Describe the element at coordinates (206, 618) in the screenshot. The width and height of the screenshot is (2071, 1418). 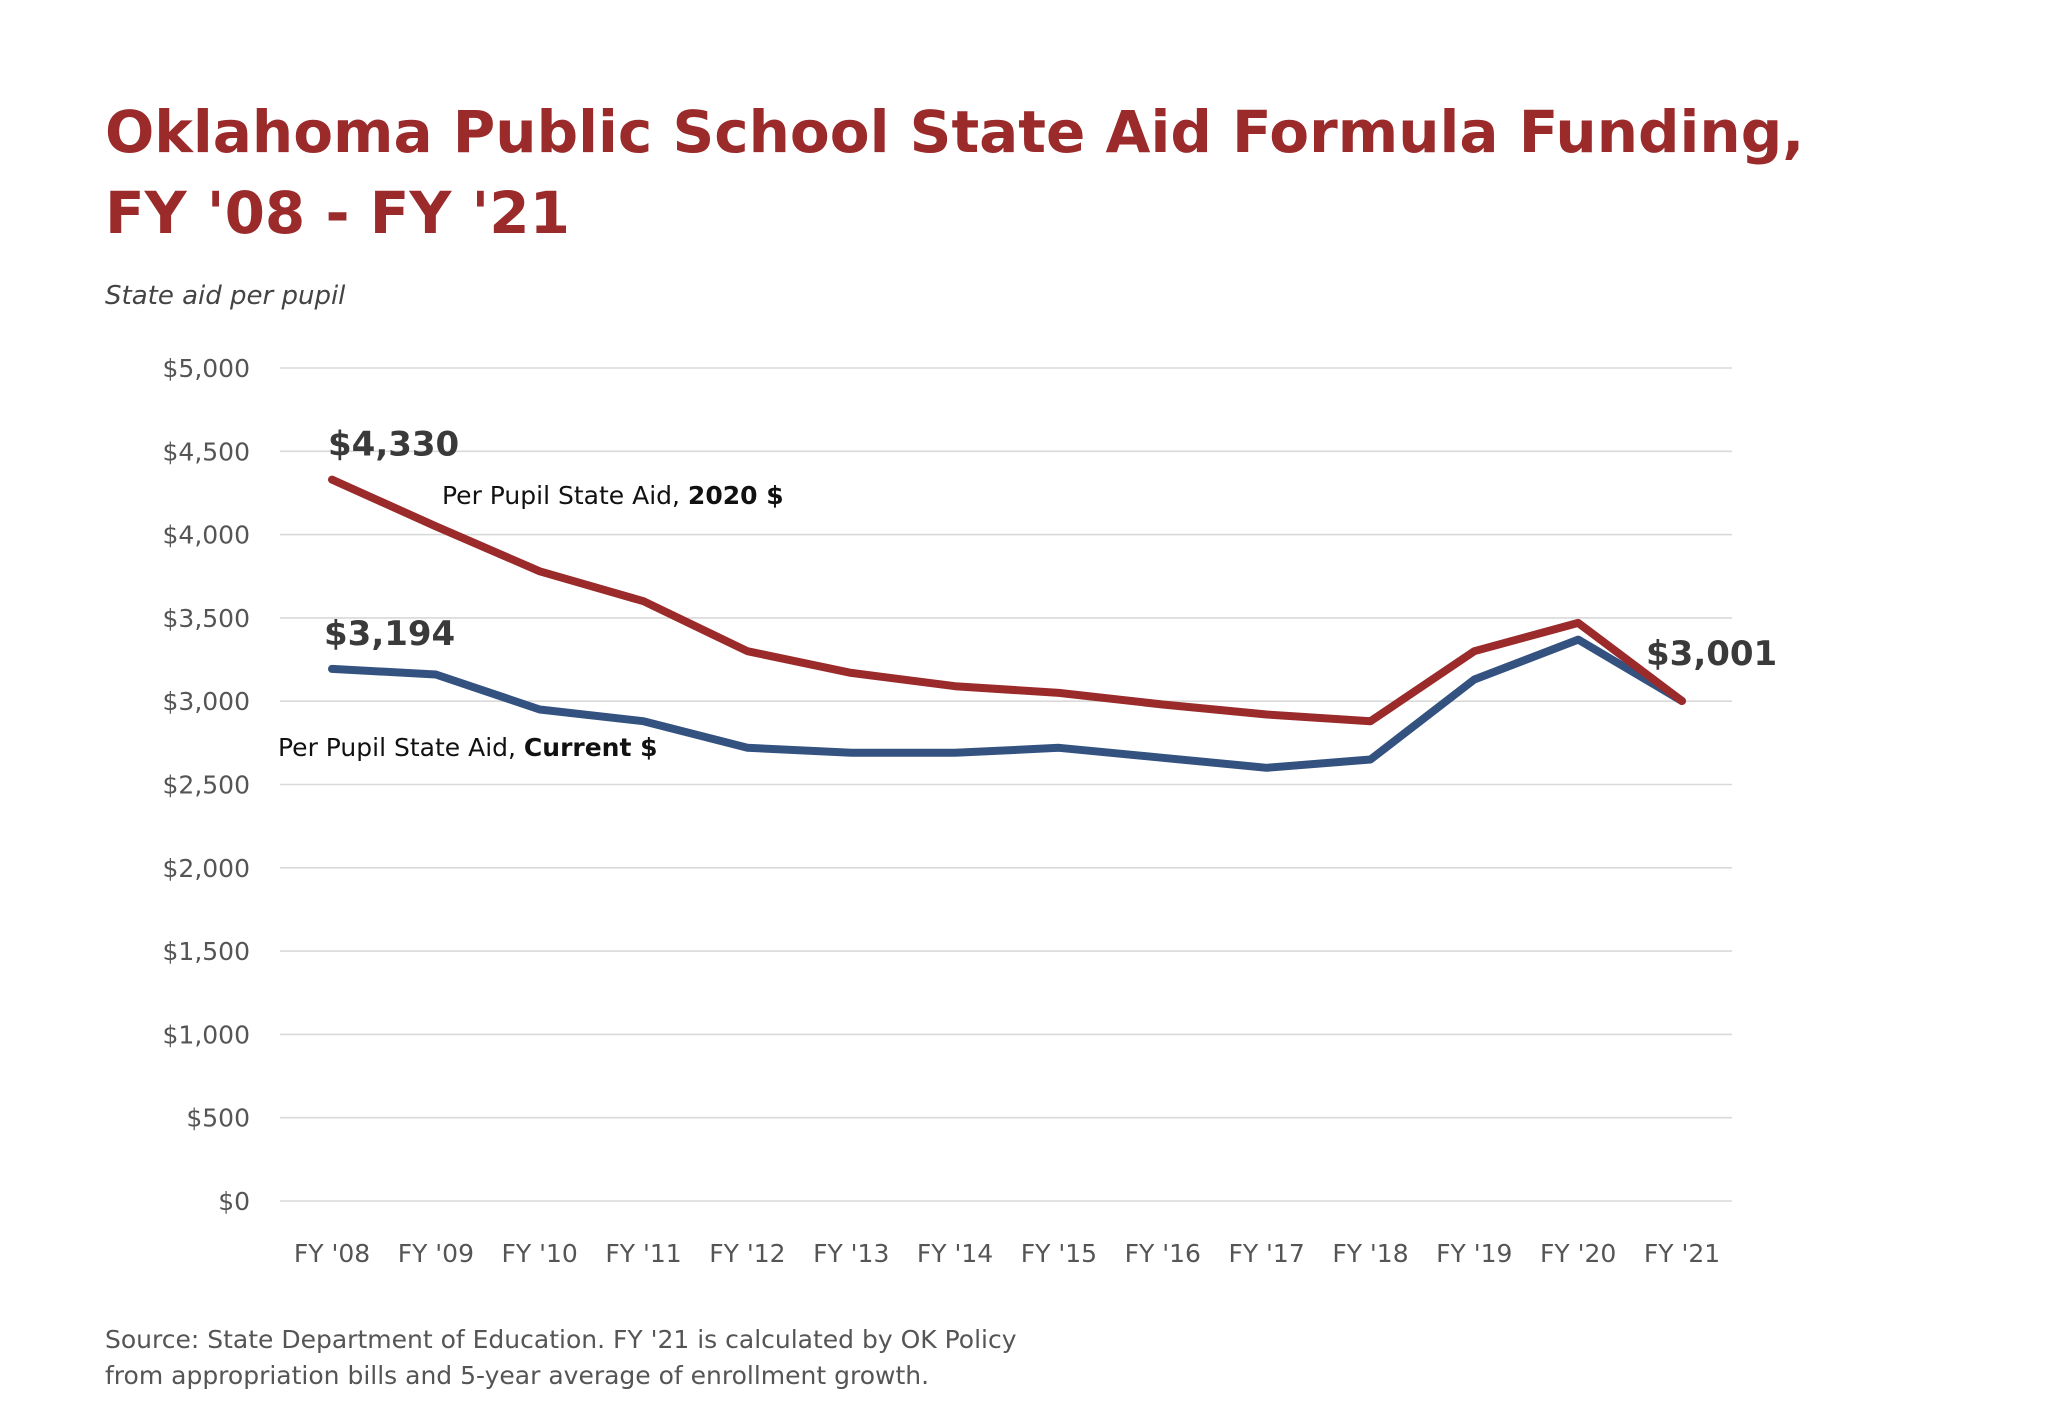
I see `y-tick-label: $3,500` at that location.